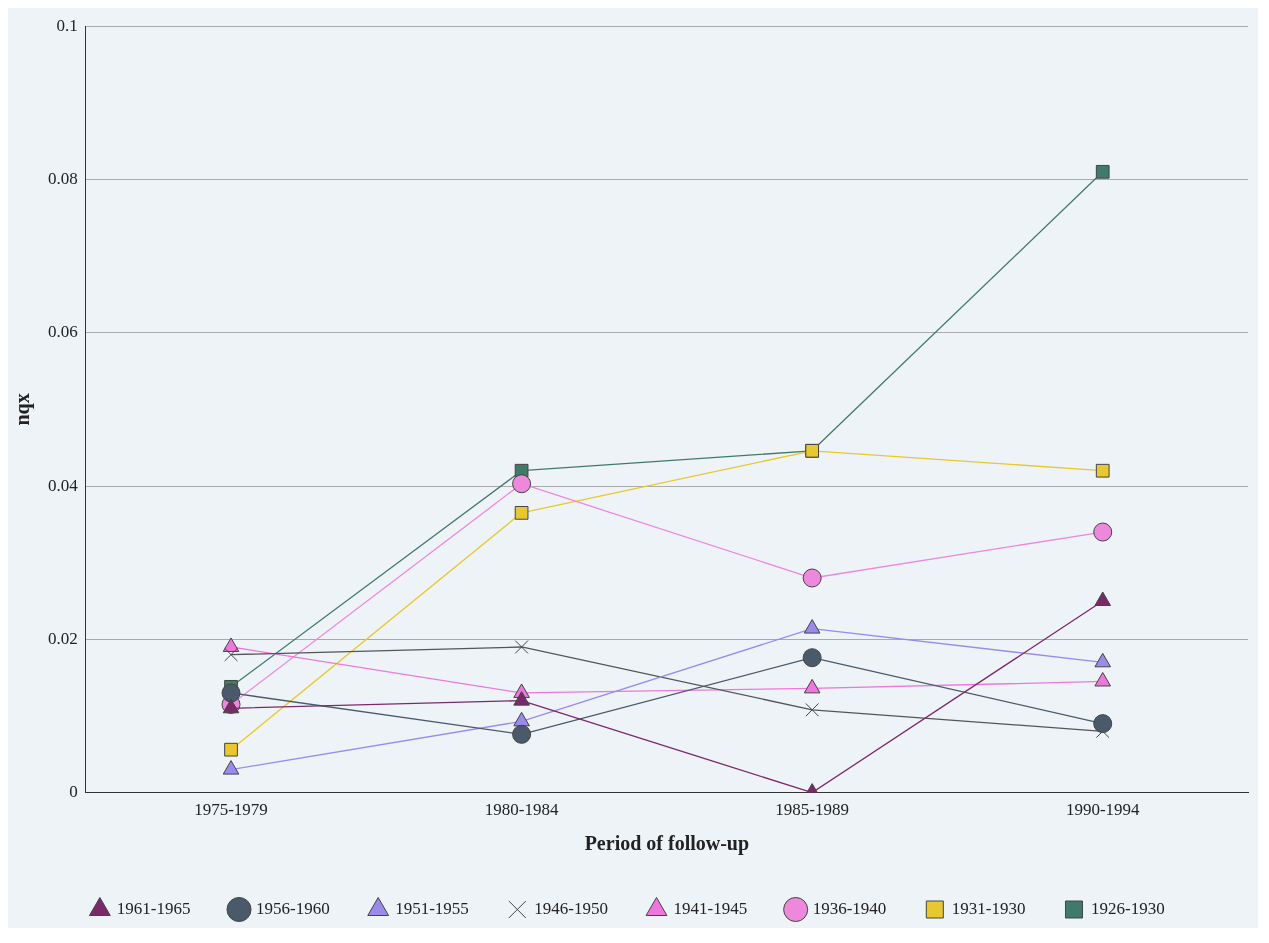 The height and width of the screenshot is (943, 1269). I want to click on legend-label: 1941-1945, so click(710, 908).